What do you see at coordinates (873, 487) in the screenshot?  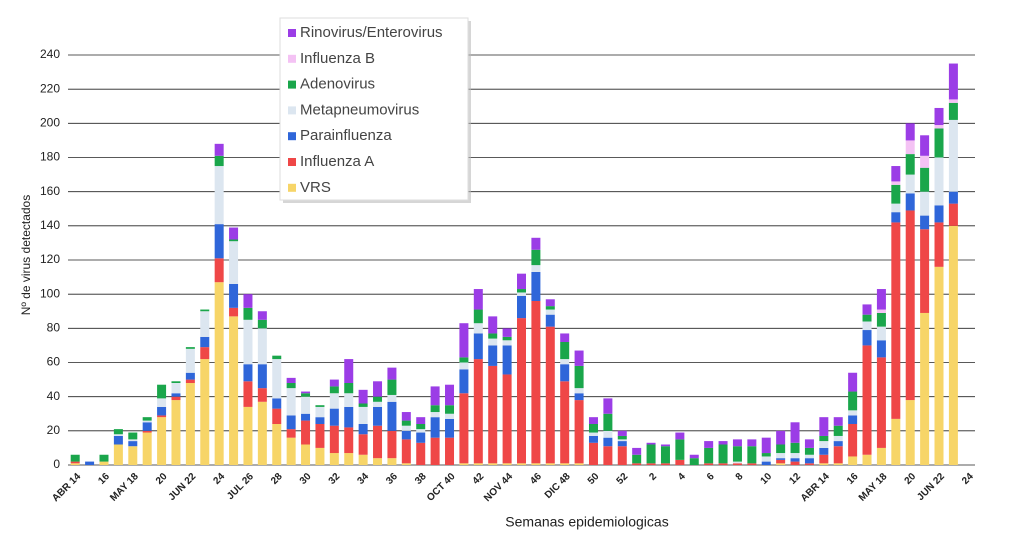 I see `x-tick-label: MAY 18` at bounding box center [873, 487].